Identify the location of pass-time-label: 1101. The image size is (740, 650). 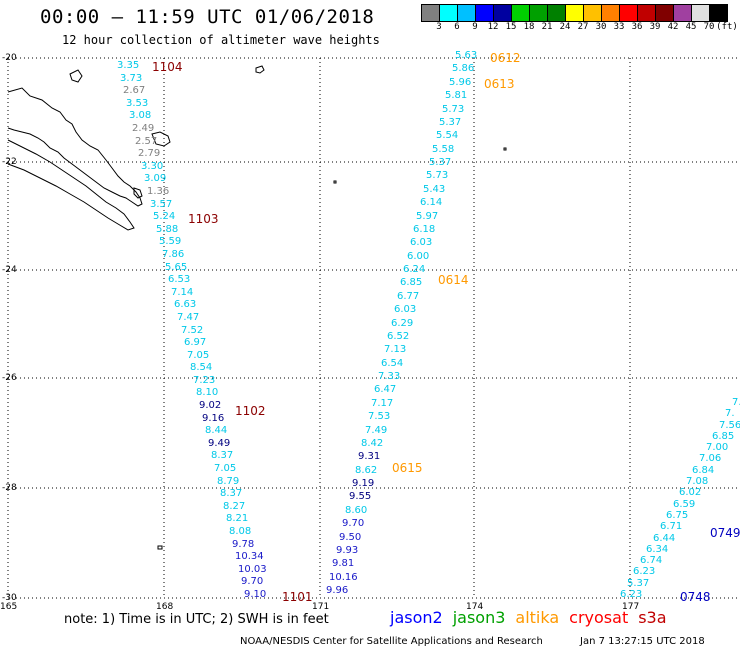
(297, 597).